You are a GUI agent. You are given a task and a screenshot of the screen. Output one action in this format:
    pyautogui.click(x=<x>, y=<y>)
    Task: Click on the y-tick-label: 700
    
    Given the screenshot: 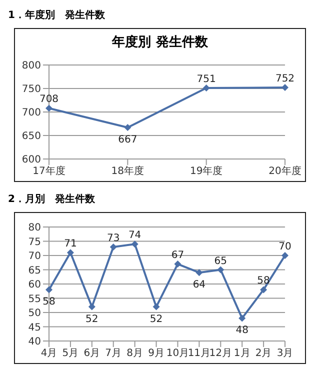 What is the action you would take?
    pyautogui.click(x=31, y=113)
    